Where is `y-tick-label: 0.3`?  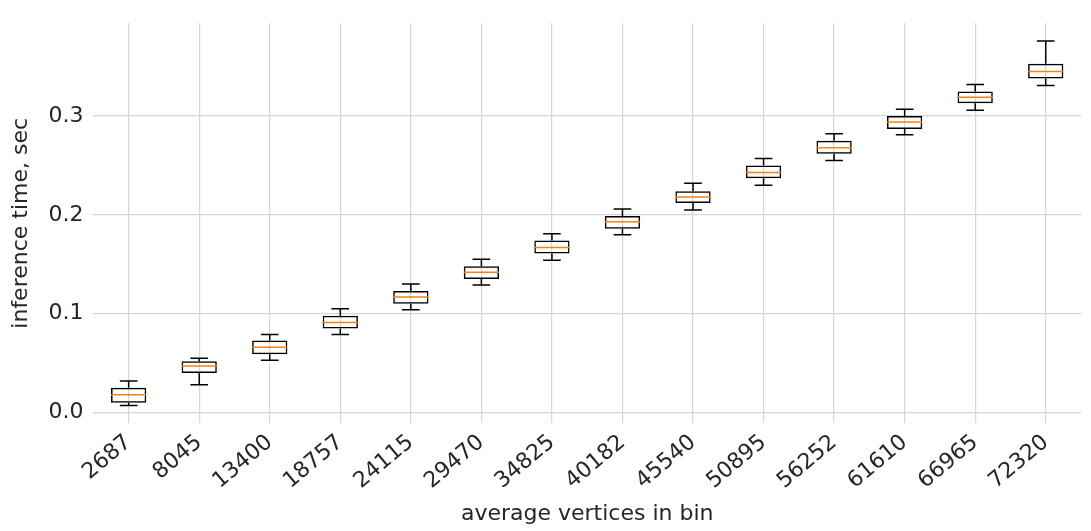 y-tick-label: 0.3 is located at coordinates (66, 114).